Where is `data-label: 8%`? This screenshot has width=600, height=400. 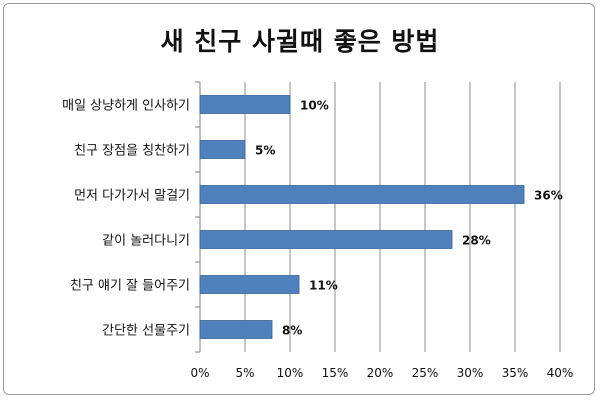 data-label: 8% is located at coordinates (292, 331).